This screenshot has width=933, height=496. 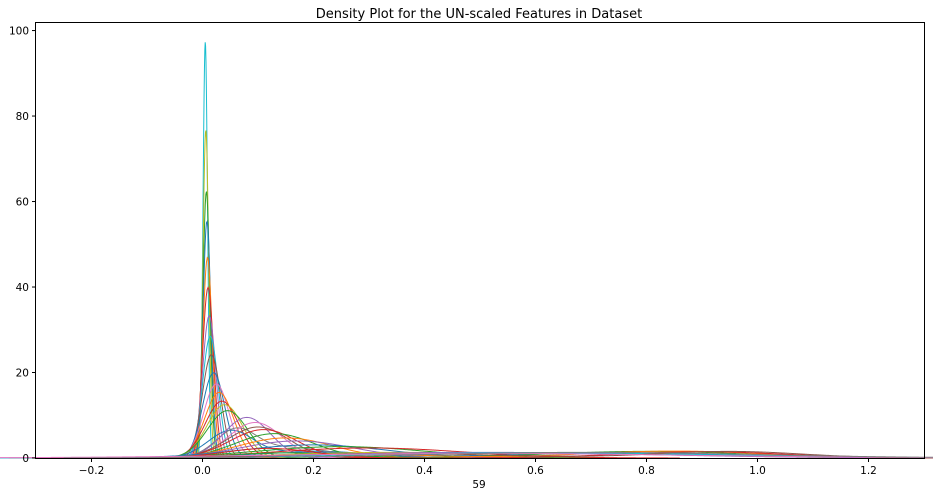 What do you see at coordinates (22, 203) in the screenshot?
I see `y-tick-label: 60` at bounding box center [22, 203].